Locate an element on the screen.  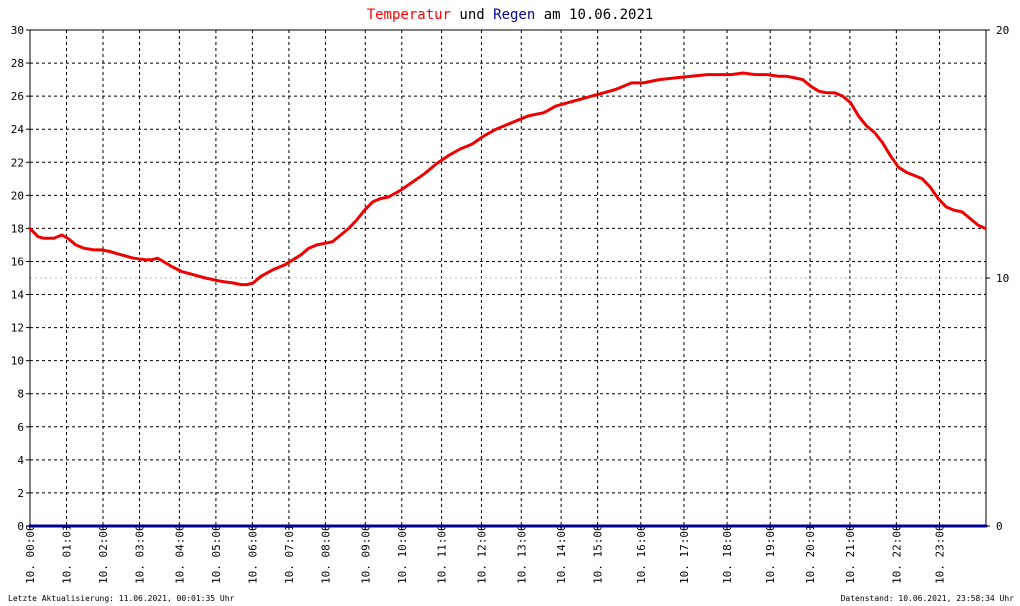
y-tick-label: 18 is located at coordinates (17, 228).